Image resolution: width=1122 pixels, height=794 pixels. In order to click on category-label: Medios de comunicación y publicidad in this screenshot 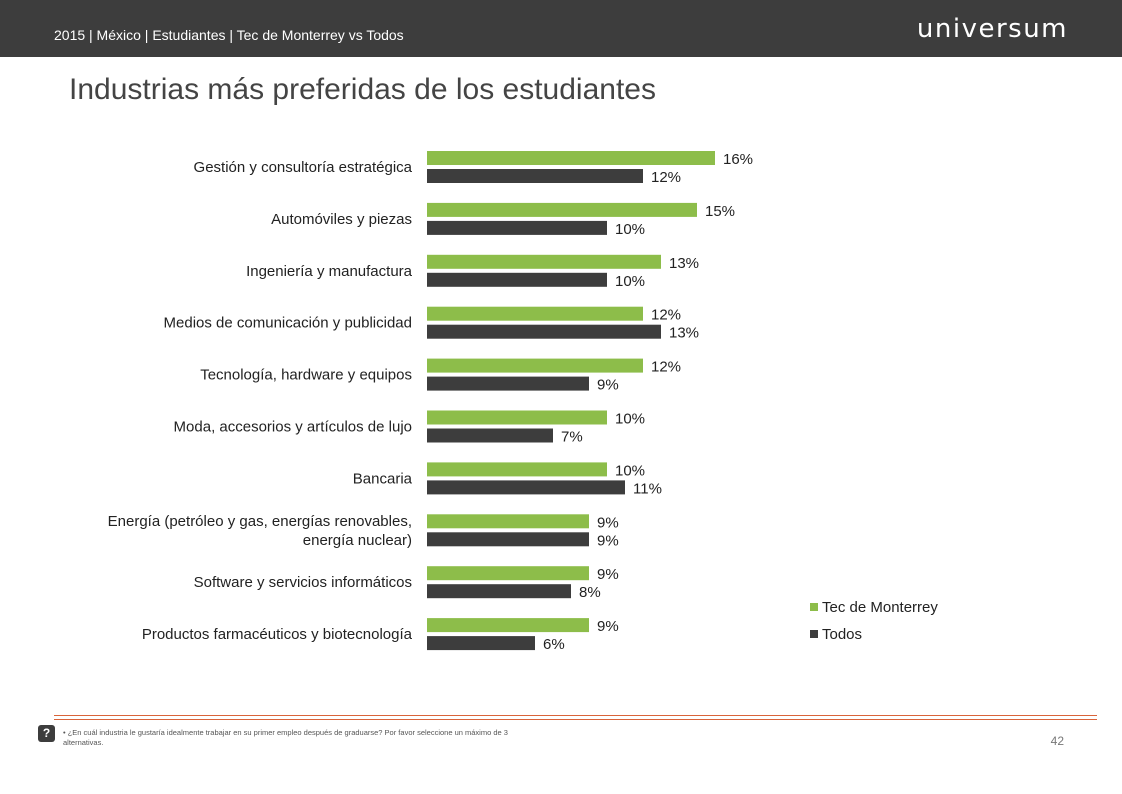, I will do `click(288, 323)`.